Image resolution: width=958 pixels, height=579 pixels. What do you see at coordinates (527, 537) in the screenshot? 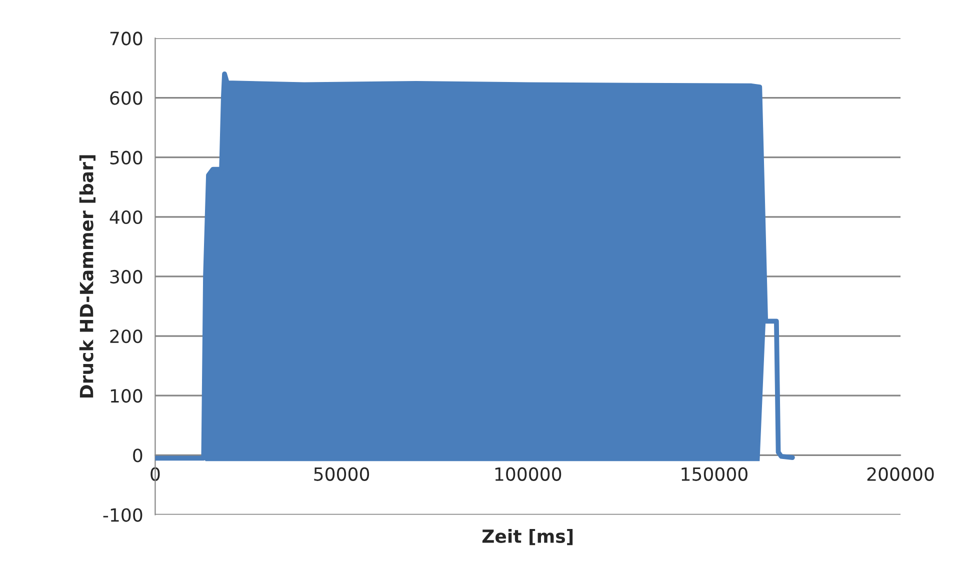
I see `x-axis-title: Zeit [ms]` at bounding box center [527, 537].